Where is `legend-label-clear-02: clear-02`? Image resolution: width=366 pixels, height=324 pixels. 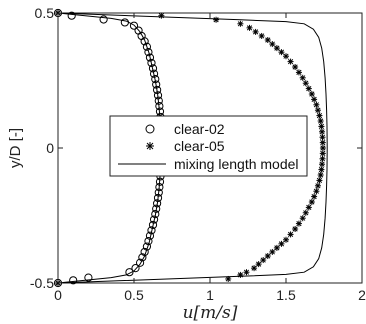 legend-label-clear-02: clear-02 is located at coordinates (199, 129).